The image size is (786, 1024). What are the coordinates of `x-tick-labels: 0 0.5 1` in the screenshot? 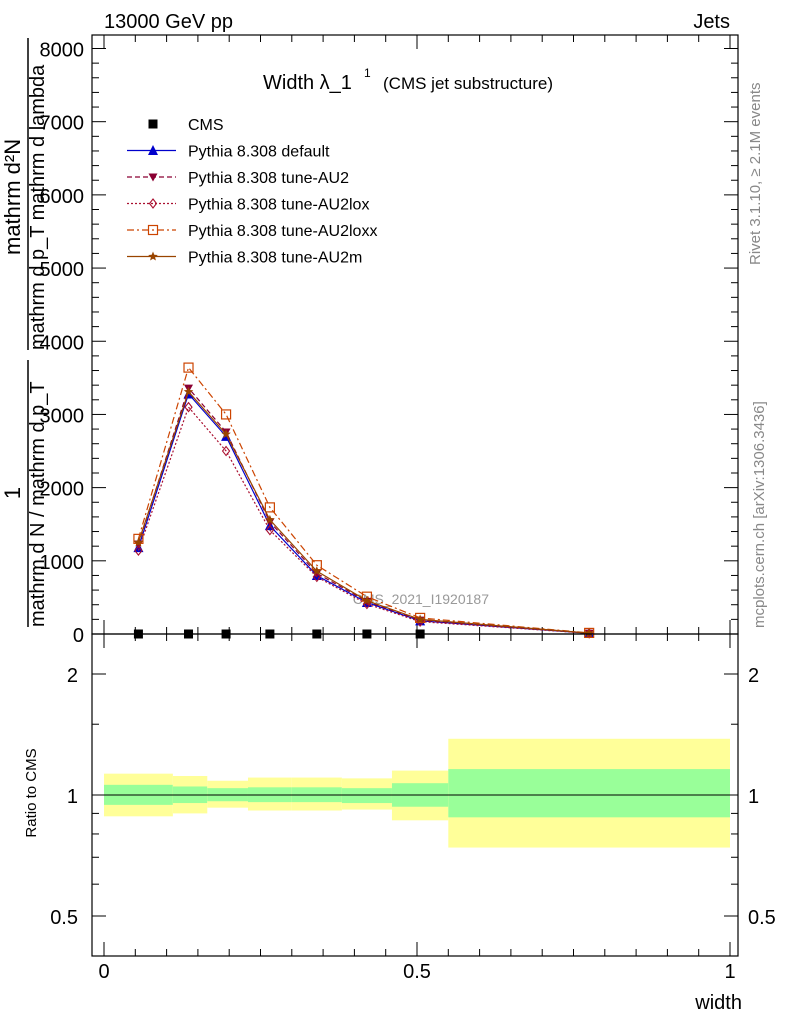 It's located at (416, 972).